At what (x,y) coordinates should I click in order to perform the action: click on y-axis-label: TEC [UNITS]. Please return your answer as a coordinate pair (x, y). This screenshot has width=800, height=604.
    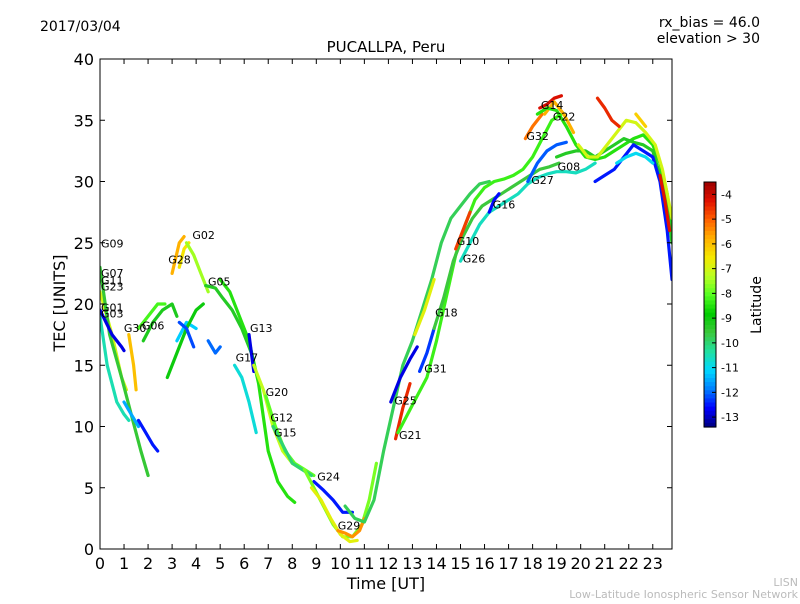
    Looking at the image, I should click on (59, 304).